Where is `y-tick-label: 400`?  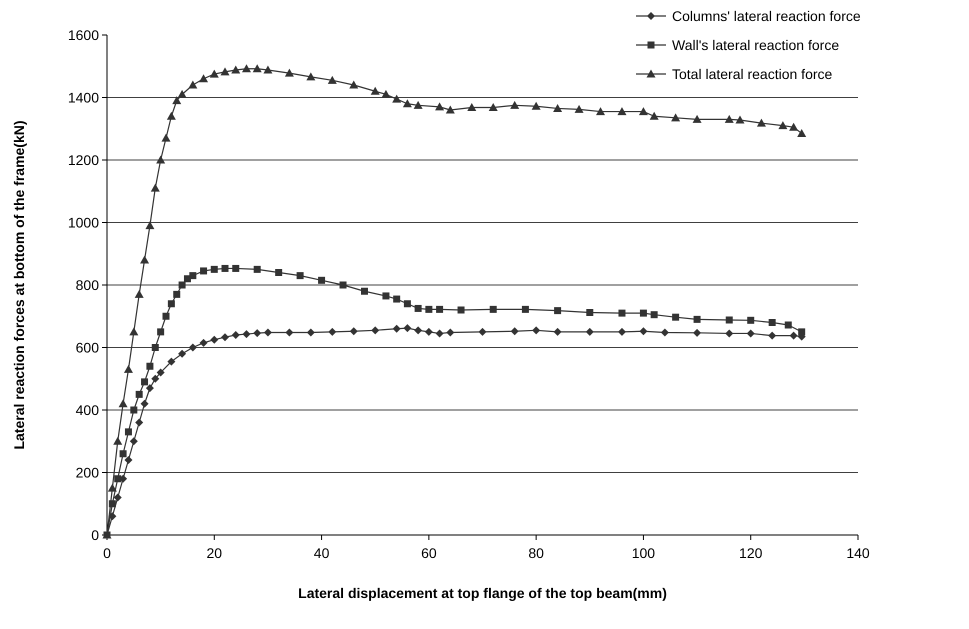
y-tick-label: 400 is located at coordinates (88, 410).